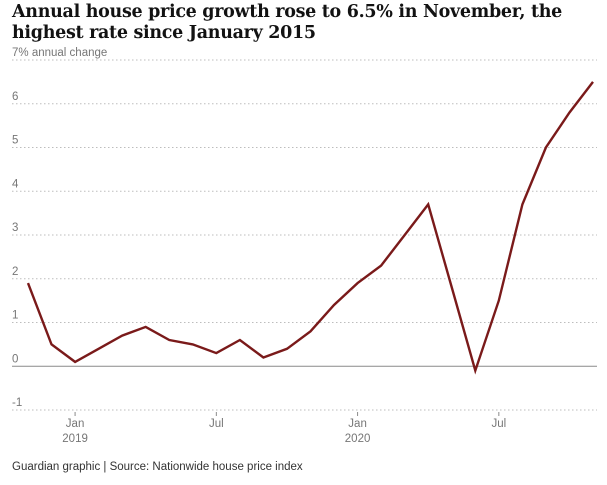  I want to click on y-tick-label: 5, so click(15, 141).